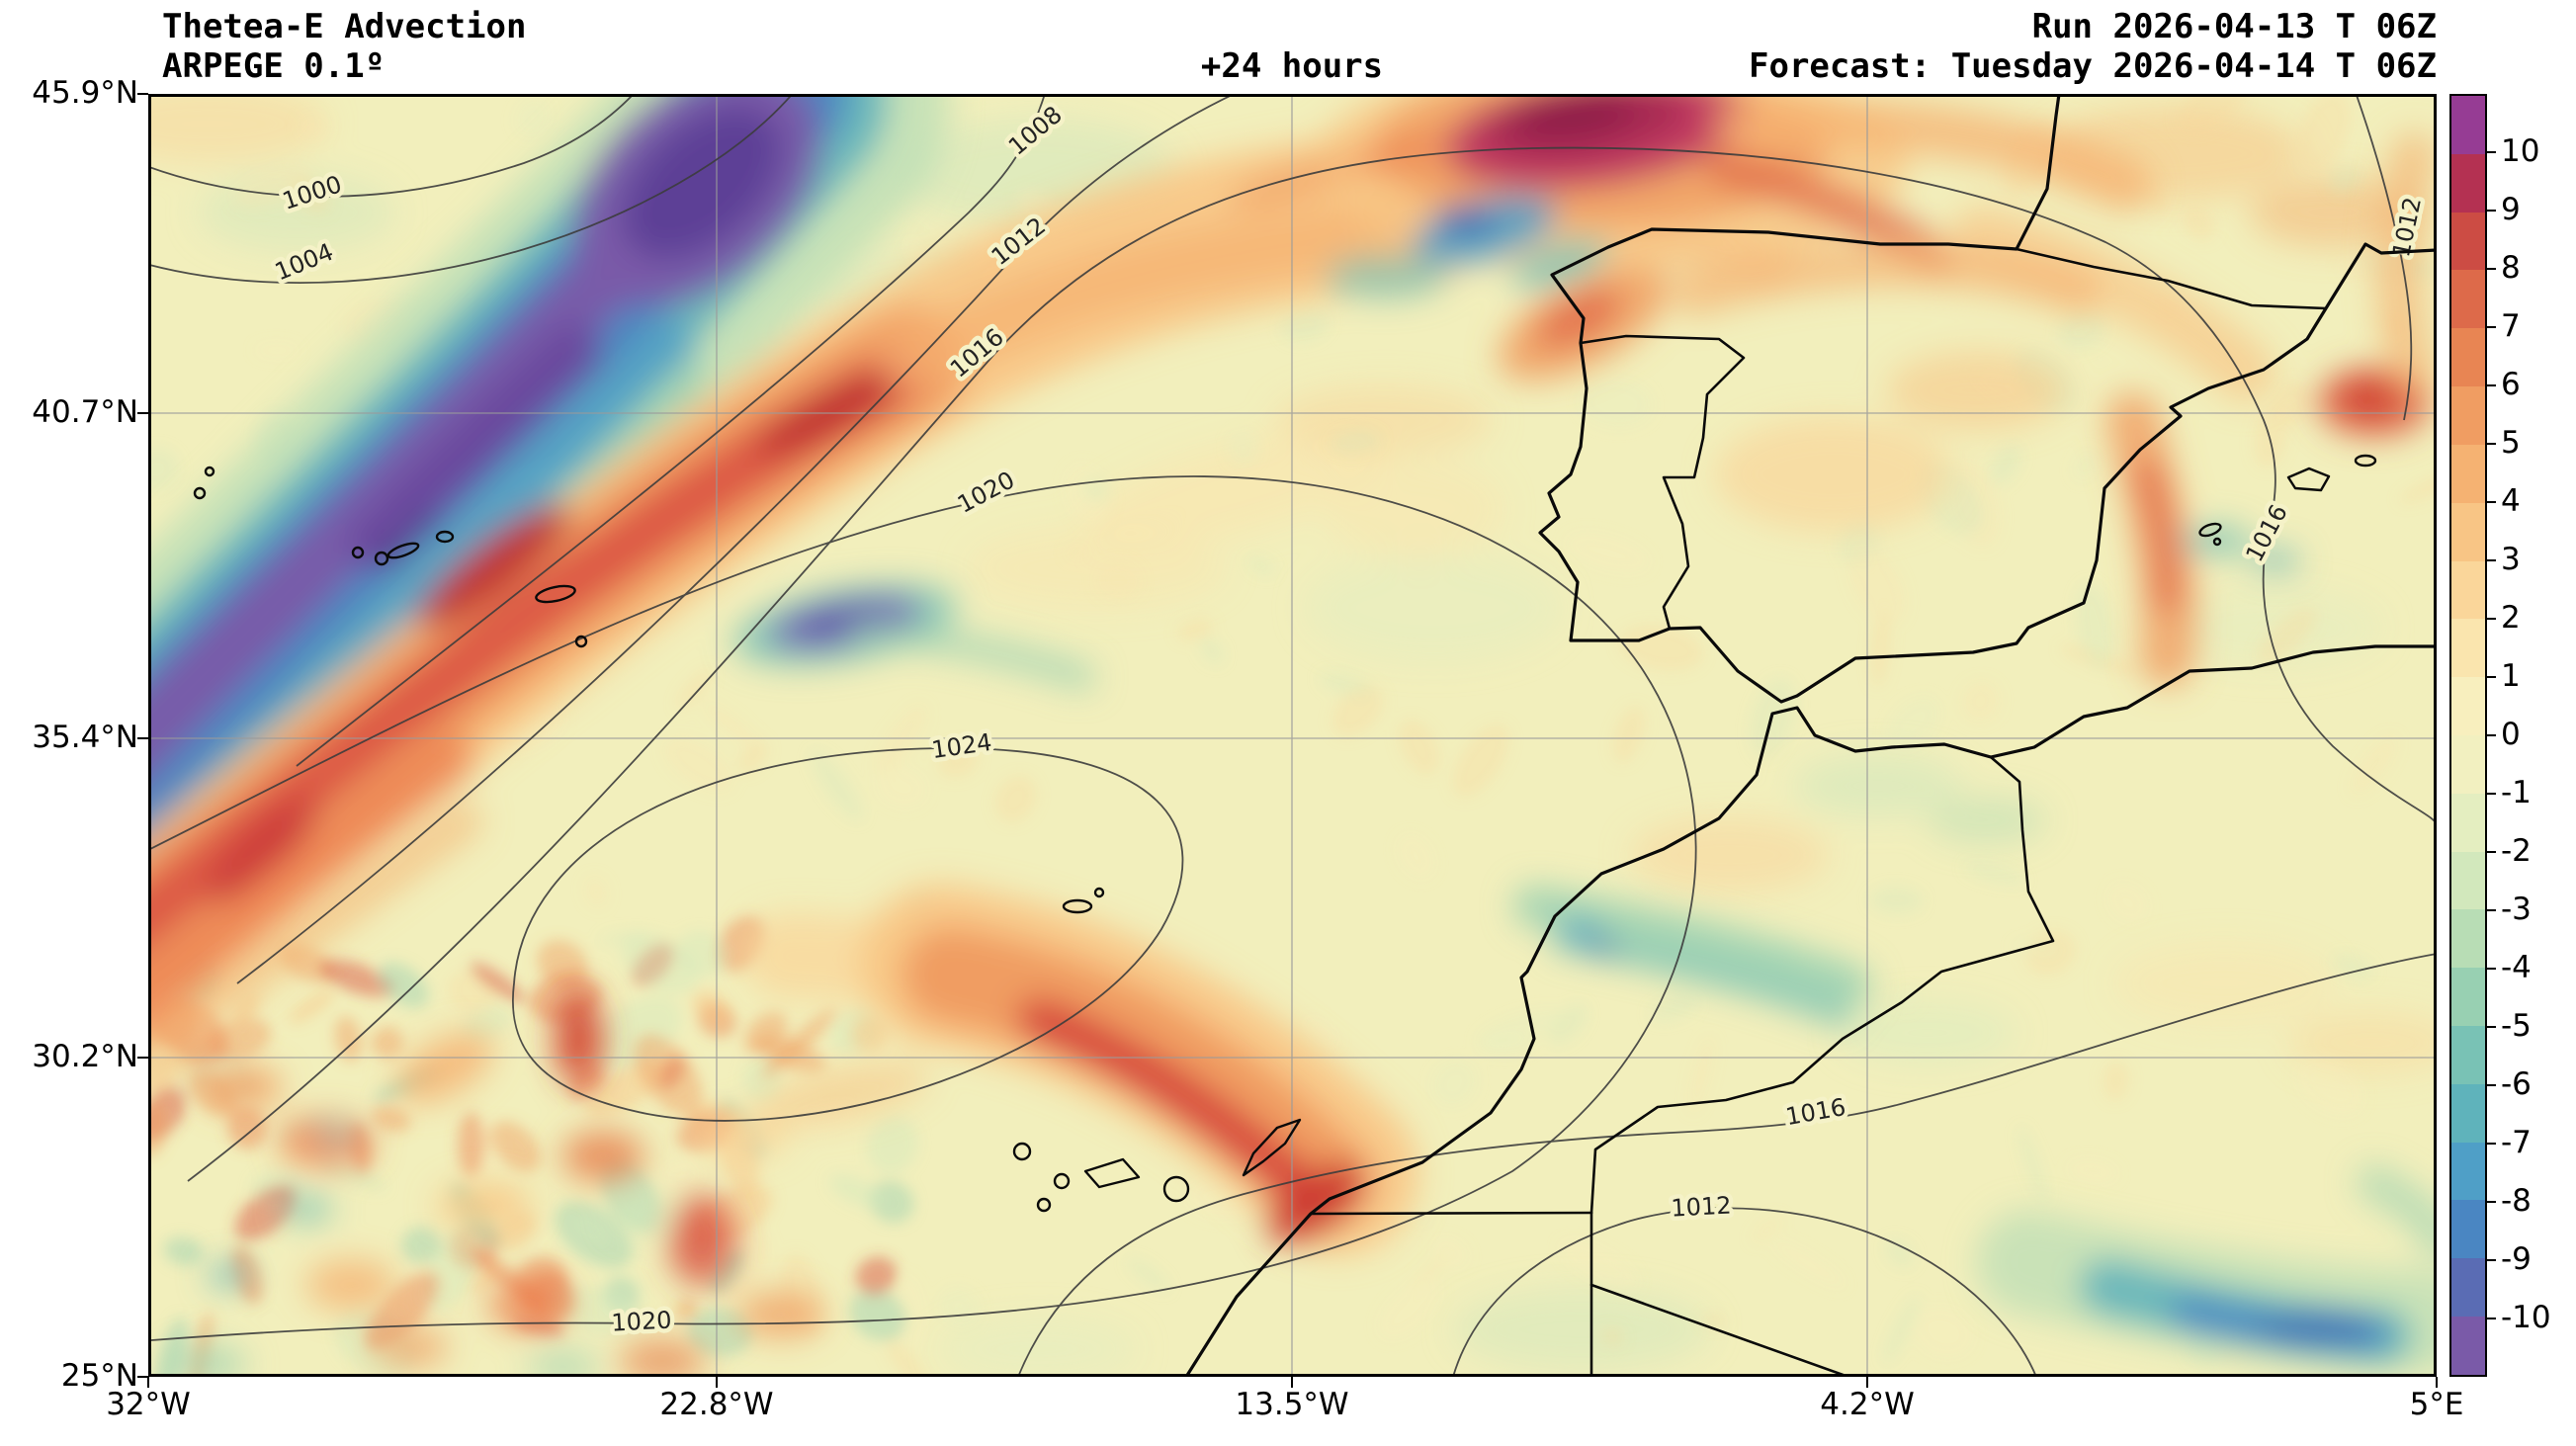  What do you see at coordinates (2511, 618) in the screenshot?
I see `colorbar-tick-label: 2` at bounding box center [2511, 618].